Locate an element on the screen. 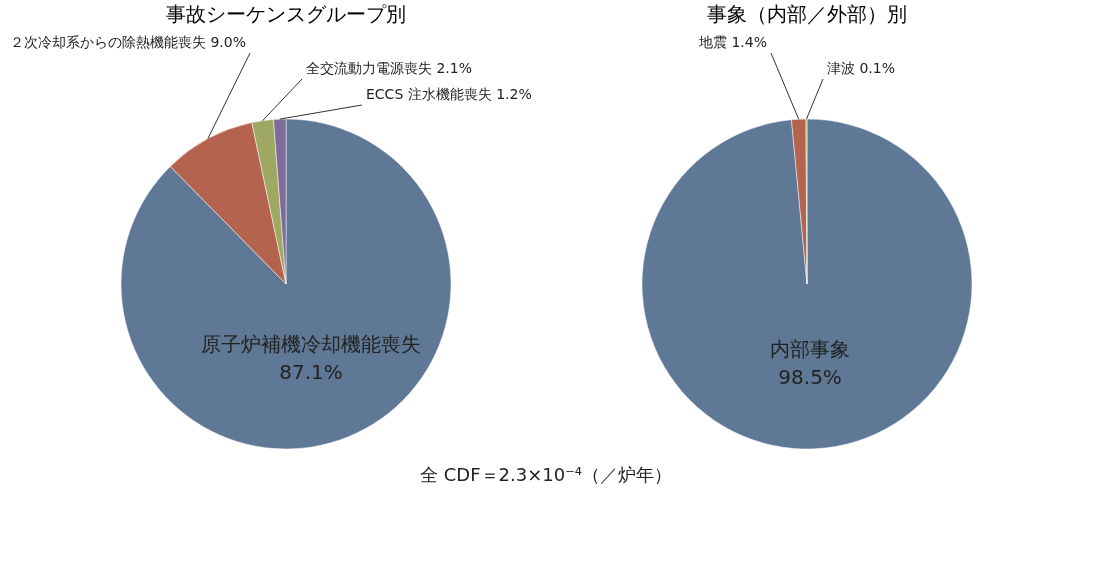 The height and width of the screenshot is (570, 1109). pie-slice is located at coordinates (228, 203).